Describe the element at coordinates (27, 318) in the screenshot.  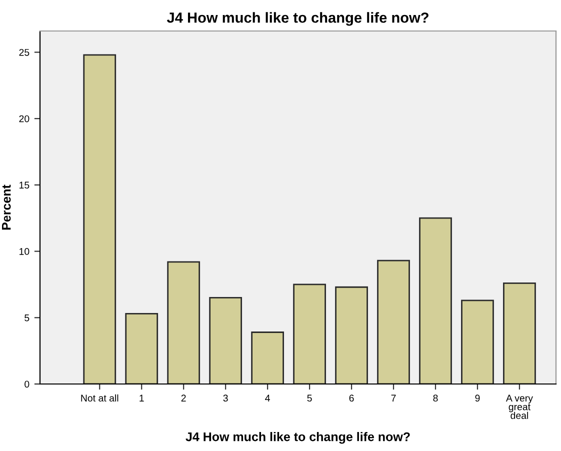
I see `y-tick-label: 5` at that location.